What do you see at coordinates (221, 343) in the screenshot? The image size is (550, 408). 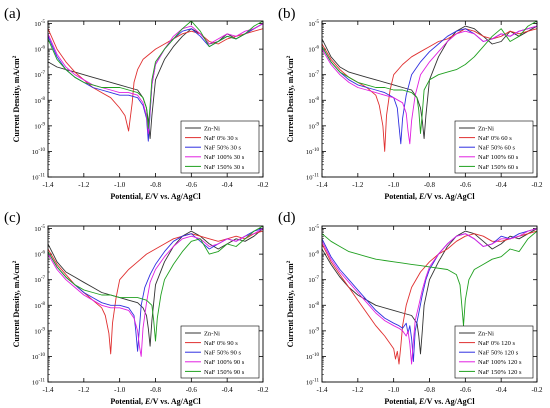 I see `legend-entry: NaF 0% 90 s` at bounding box center [221, 343].